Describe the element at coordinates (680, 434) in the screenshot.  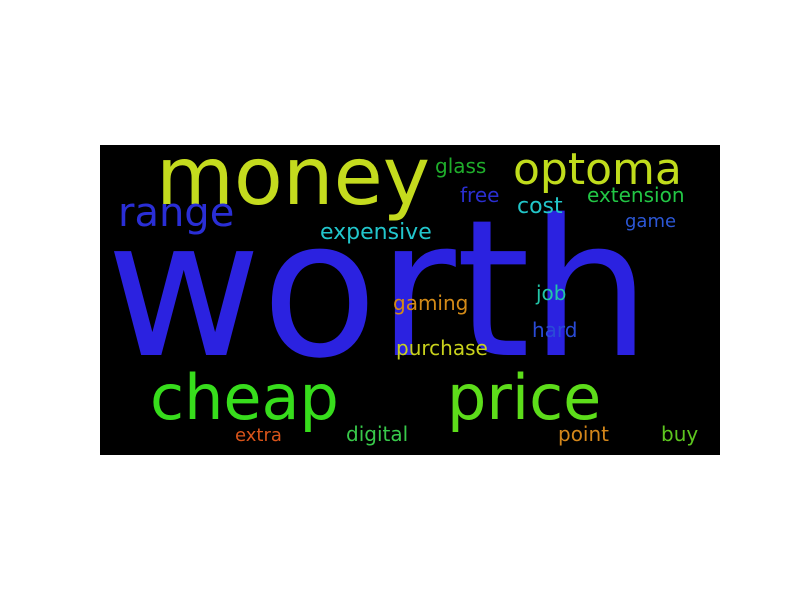
I see `word-buy: buy` at that location.